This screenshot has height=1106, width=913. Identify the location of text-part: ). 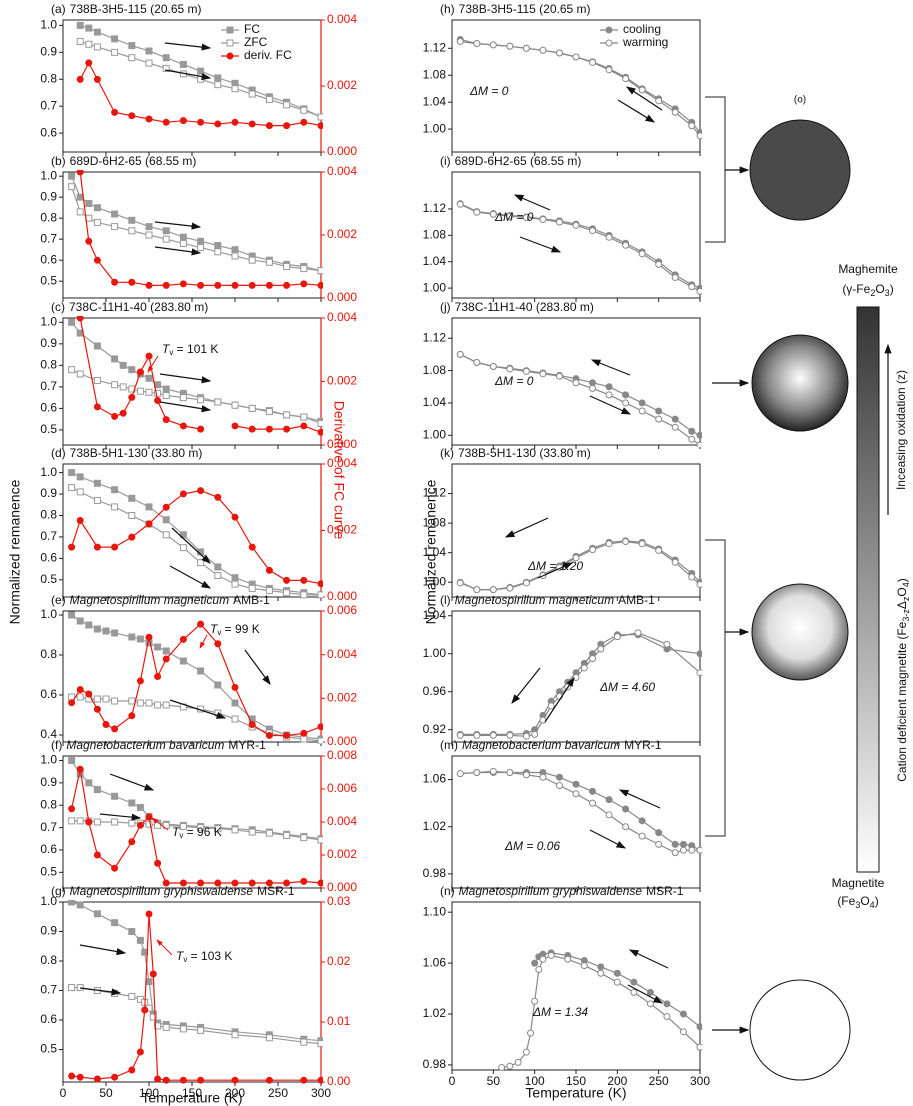
(877, 901).